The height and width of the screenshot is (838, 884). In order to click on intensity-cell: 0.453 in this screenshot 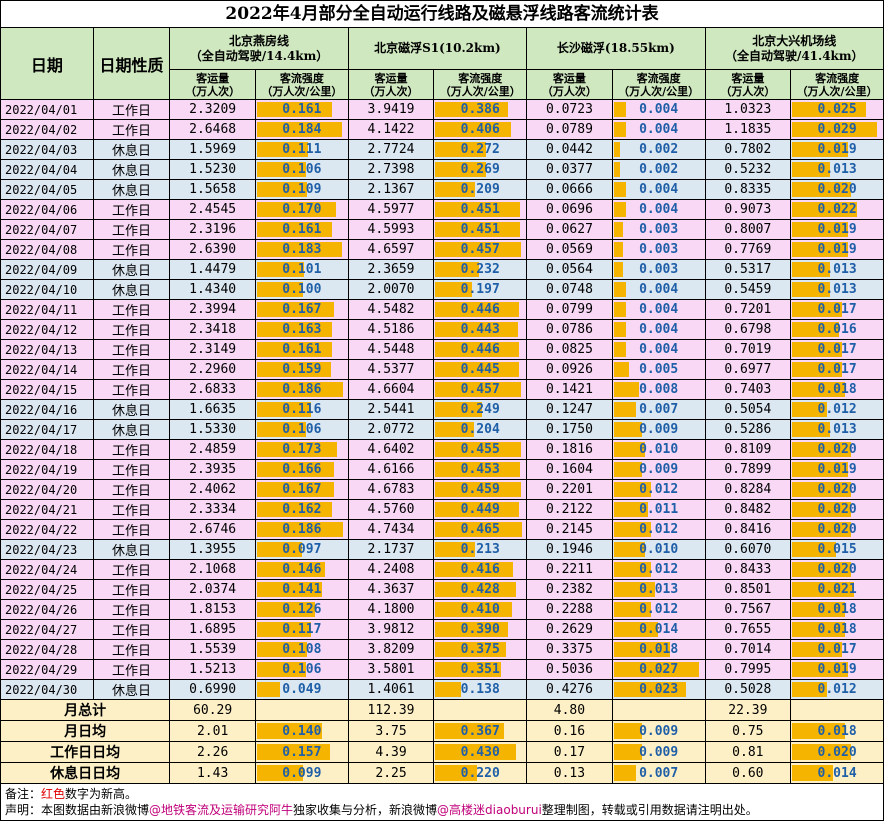, I will do `click(480, 469)`.